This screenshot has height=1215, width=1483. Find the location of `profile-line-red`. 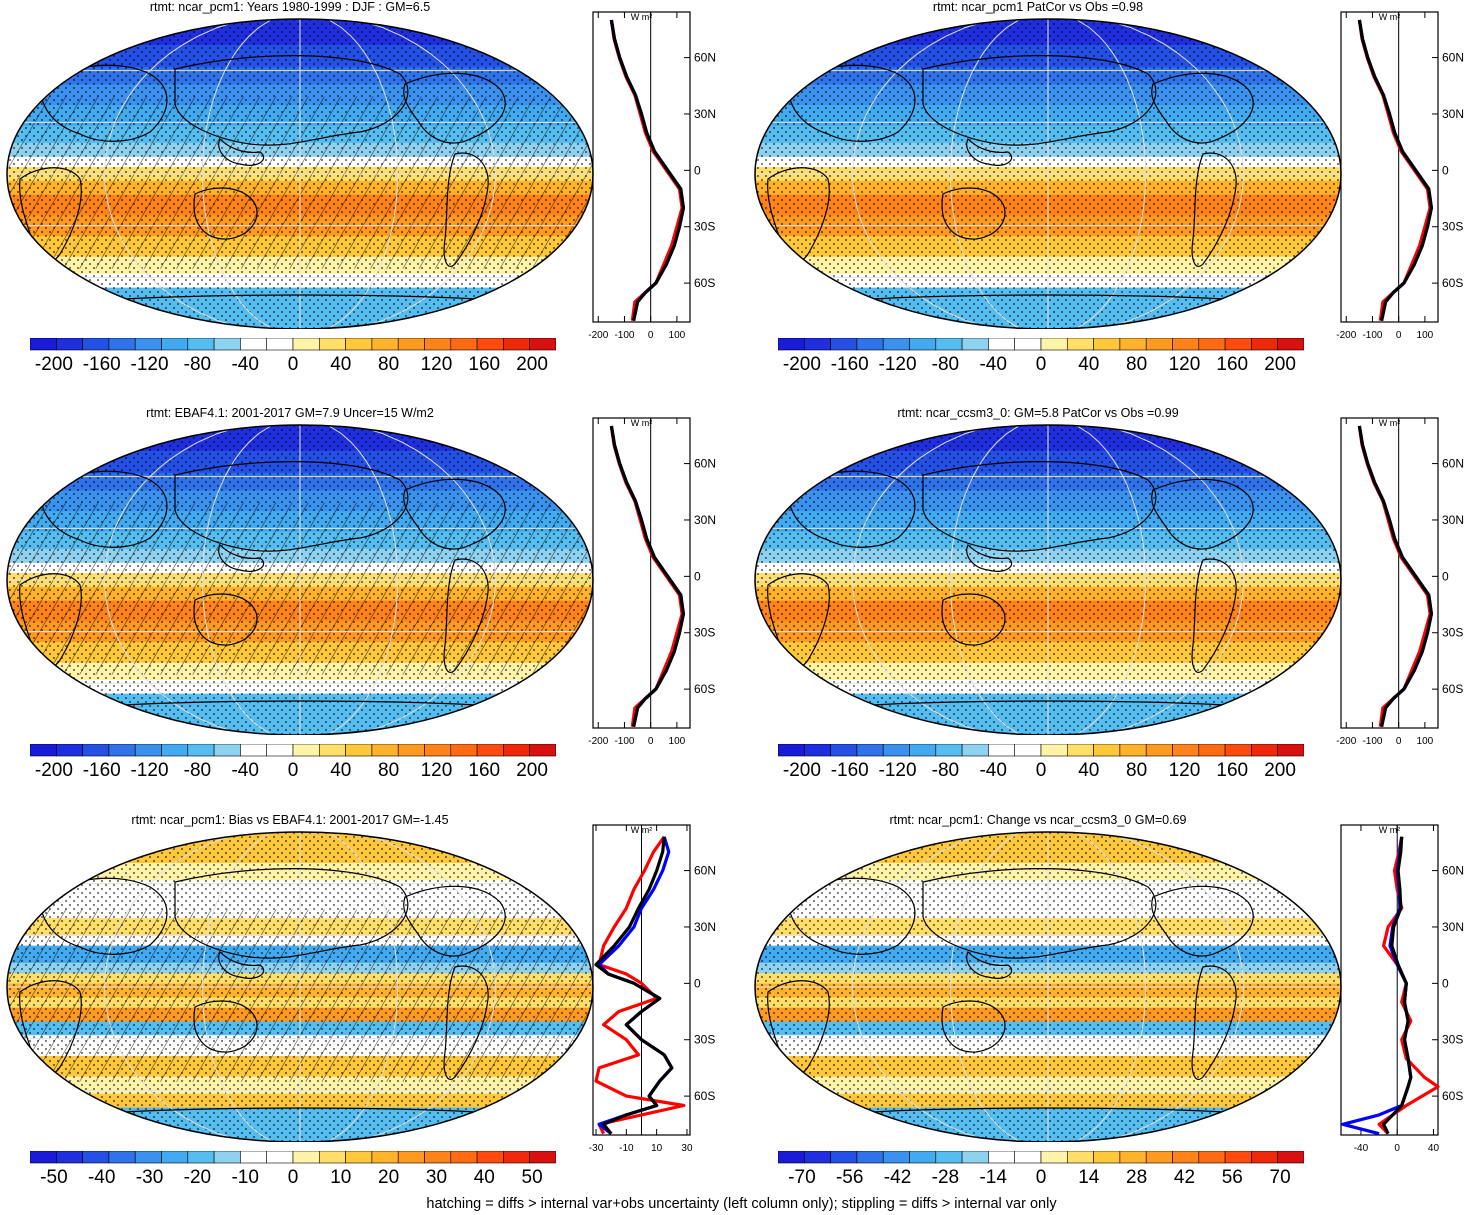

profile-line-red is located at coordinates (1408, 985).